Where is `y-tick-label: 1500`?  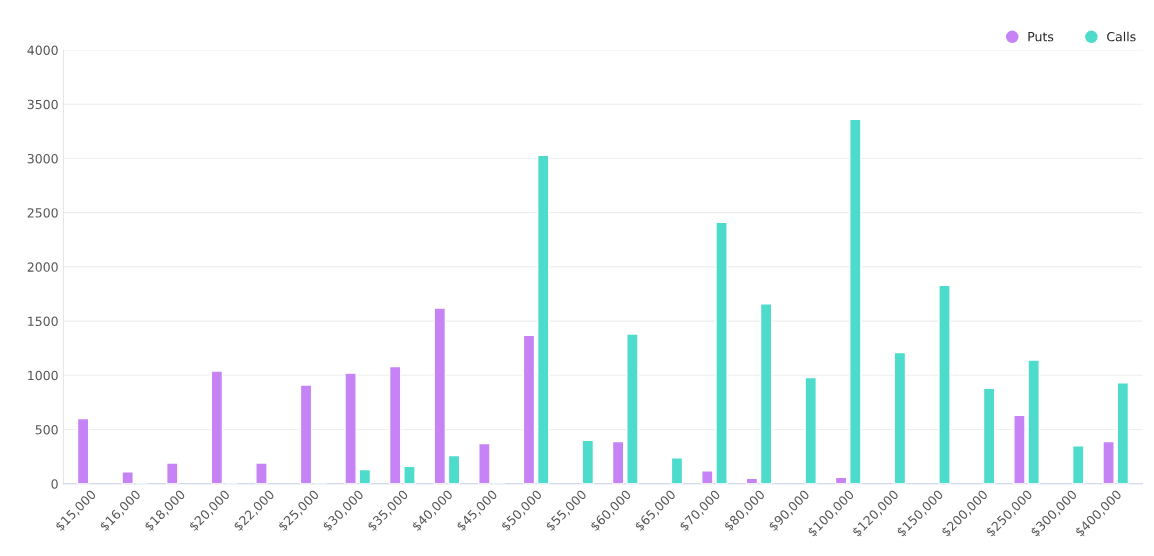 y-tick-label: 1500 is located at coordinates (43, 321).